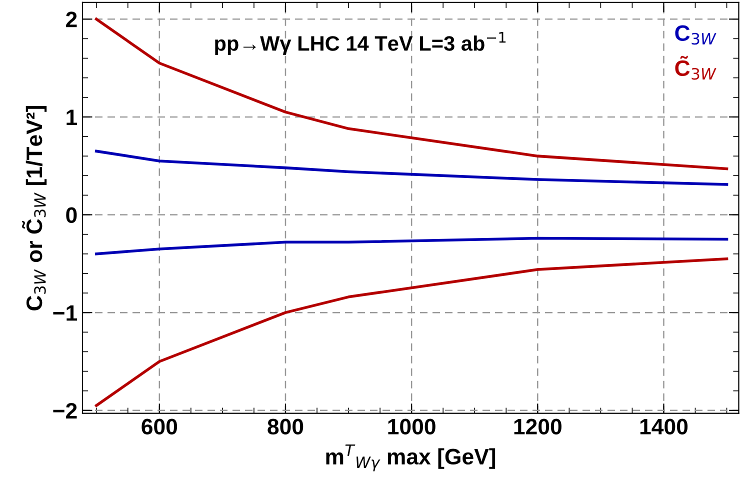  What do you see at coordinates (695, 35) in the screenshot?
I see `text: C$_{3W}$` at bounding box center [695, 35].